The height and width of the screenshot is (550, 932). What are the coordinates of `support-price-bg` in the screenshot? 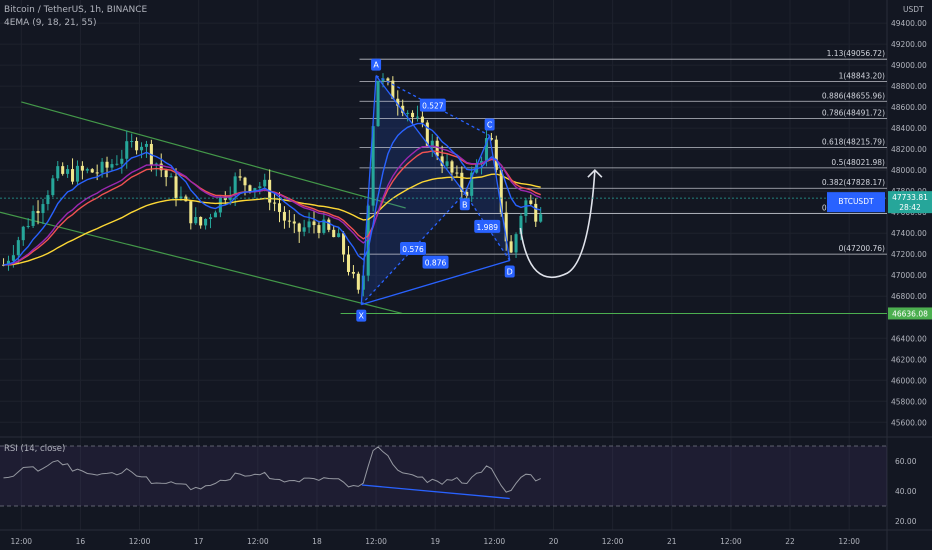 It's located at (910, 313).